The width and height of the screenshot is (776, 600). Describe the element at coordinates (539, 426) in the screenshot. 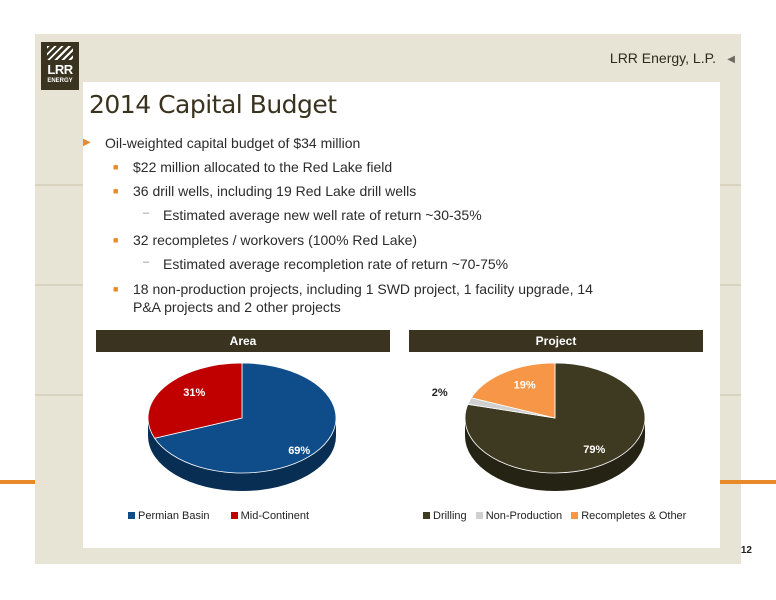

I see `project-pie-chart: 79% 2% 19%` at that location.